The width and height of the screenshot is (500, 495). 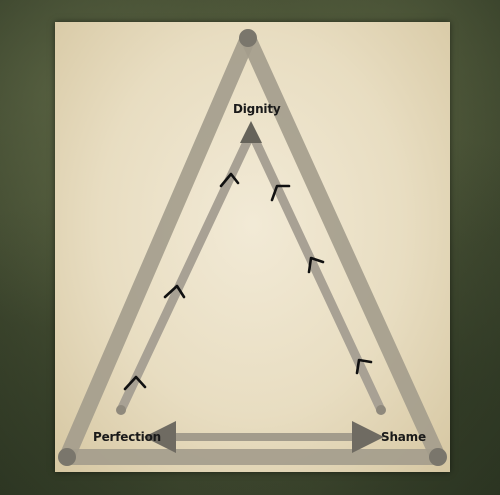 I want to click on dignity-arrowhead, so click(x=251, y=132).